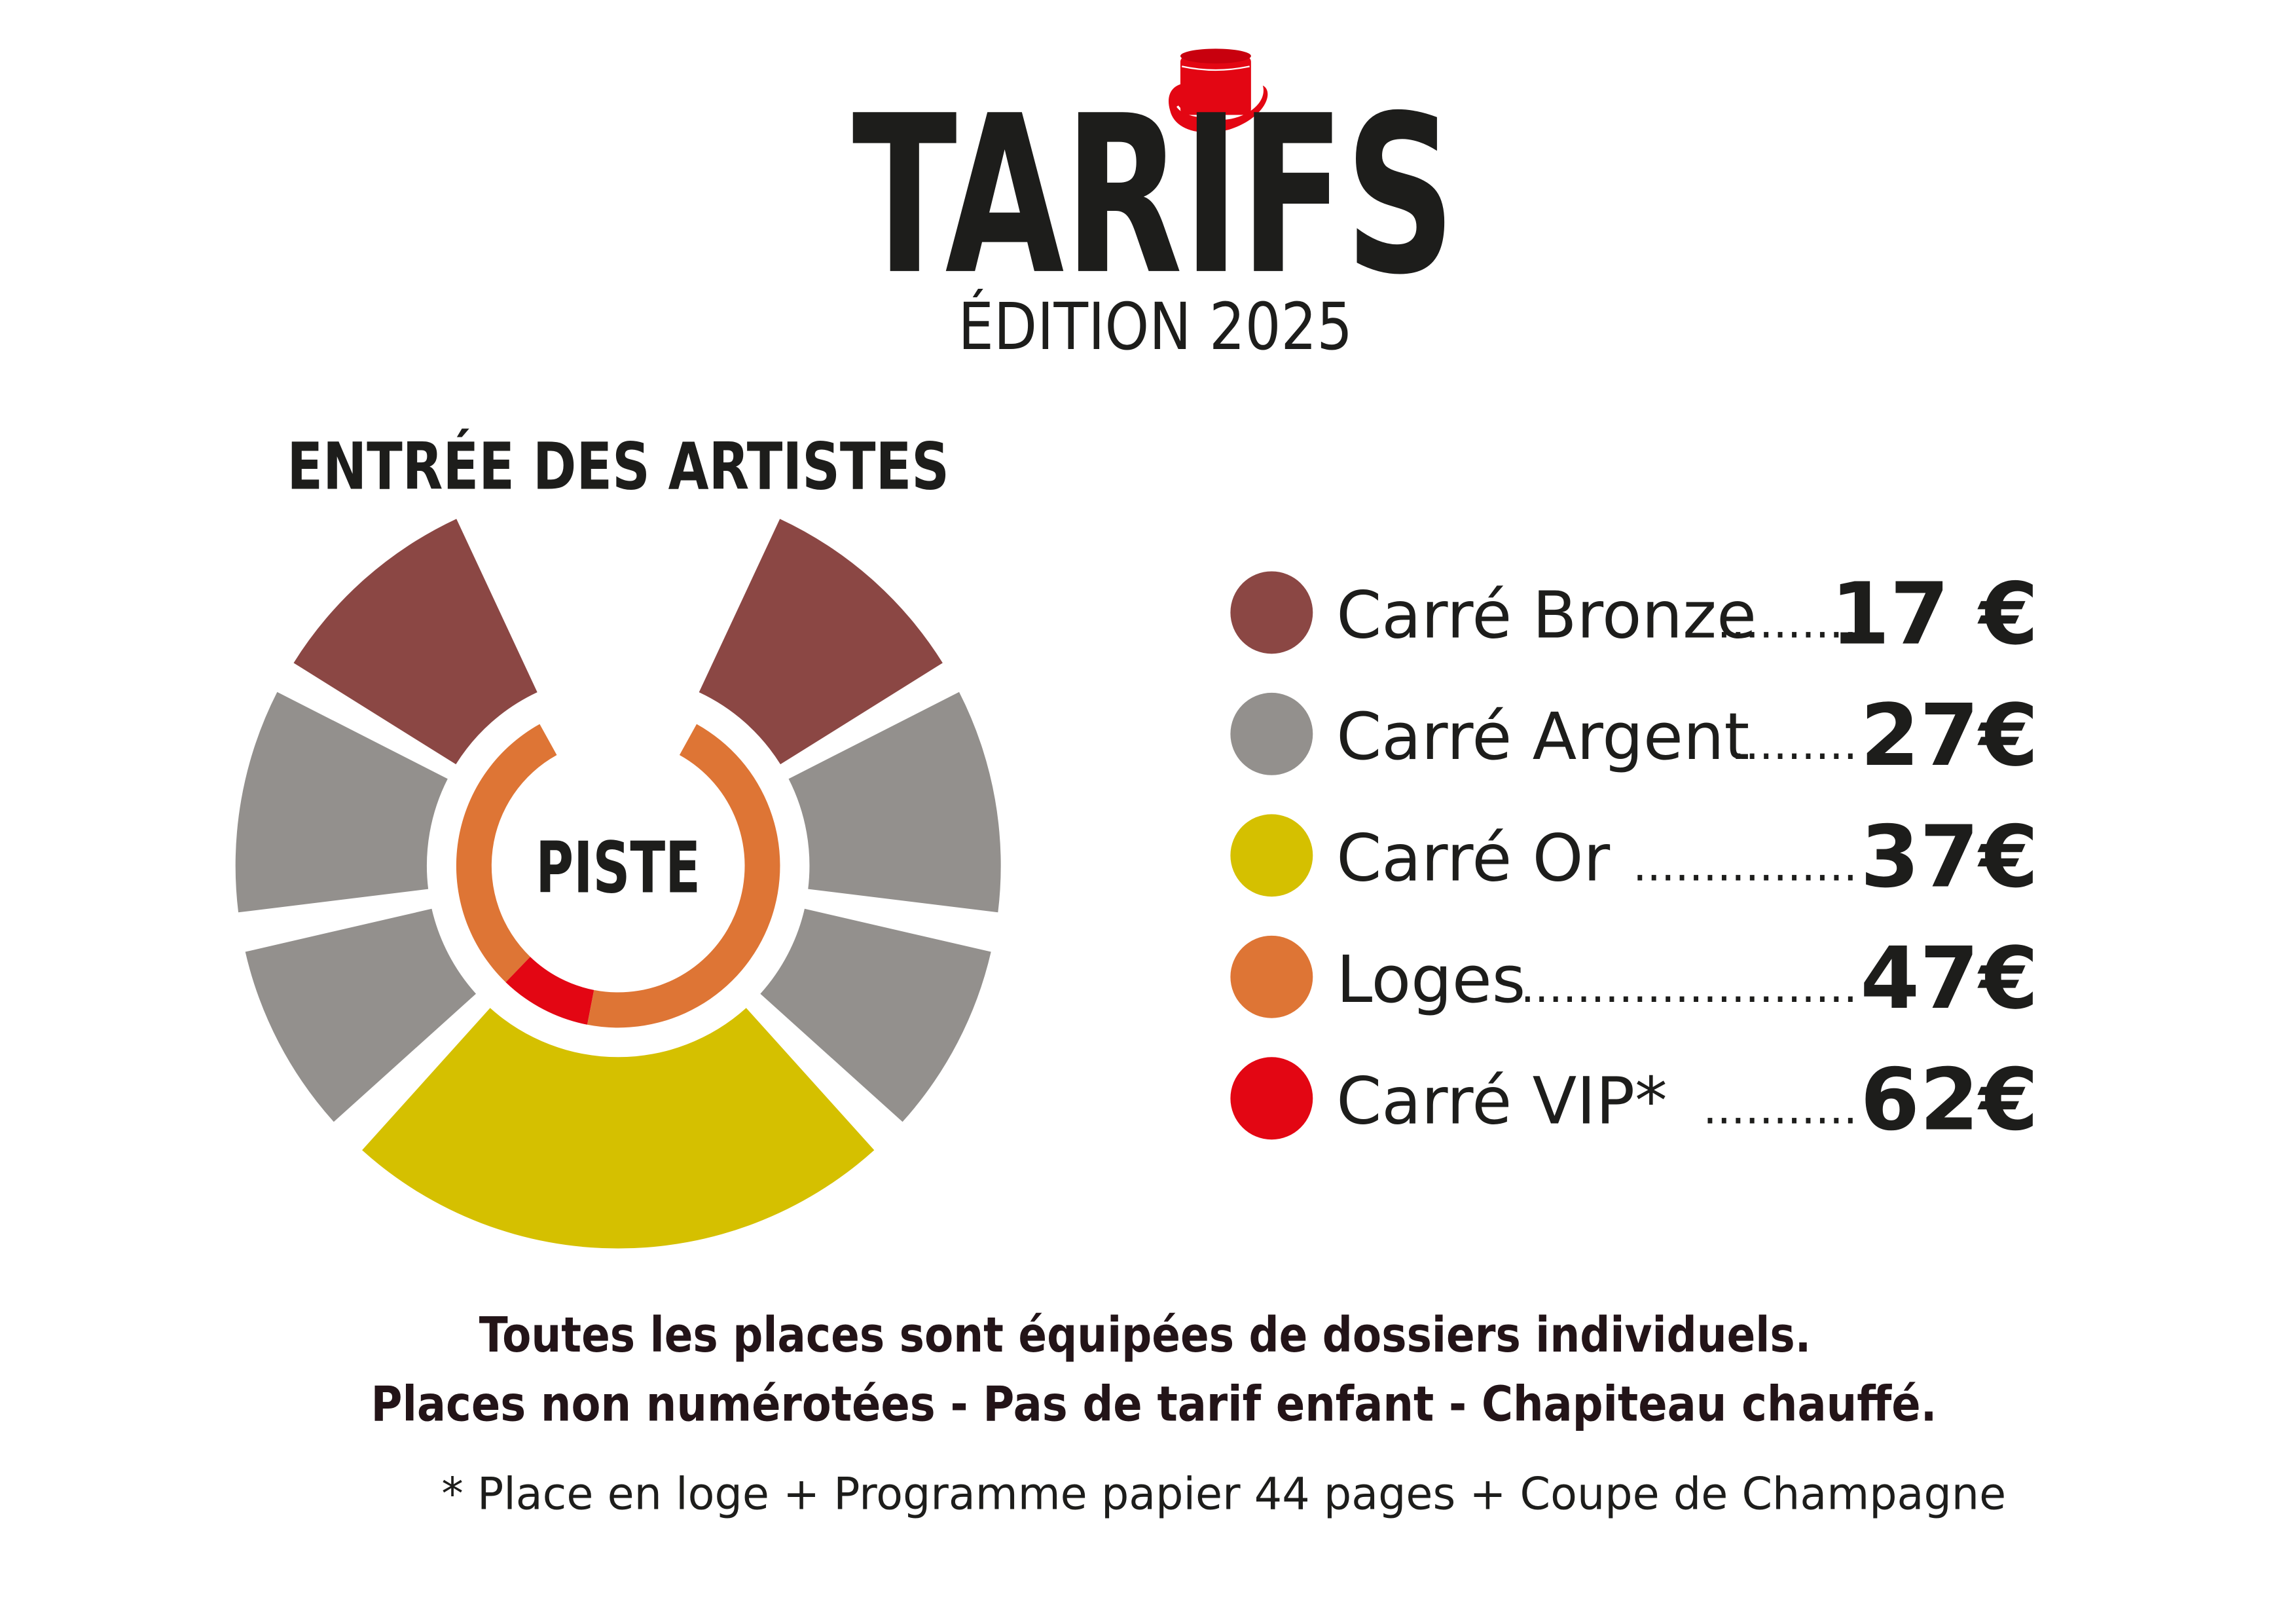 The height and width of the screenshot is (1624, 2296). What do you see at coordinates (549, 991) in the screenshot?
I see `vip-zone` at bounding box center [549, 991].